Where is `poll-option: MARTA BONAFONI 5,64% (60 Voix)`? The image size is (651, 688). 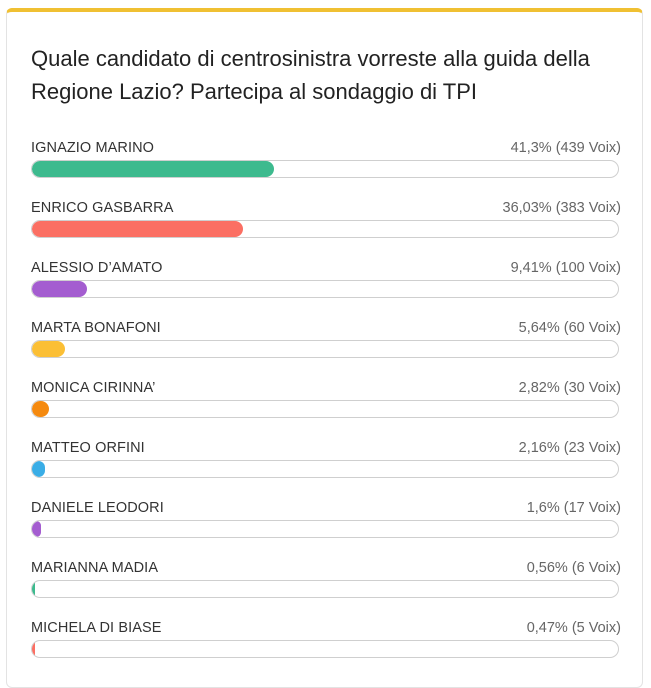
poll-option: MARTA BONAFONI 5,64% (60 Voix) is located at coordinates (326, 345).